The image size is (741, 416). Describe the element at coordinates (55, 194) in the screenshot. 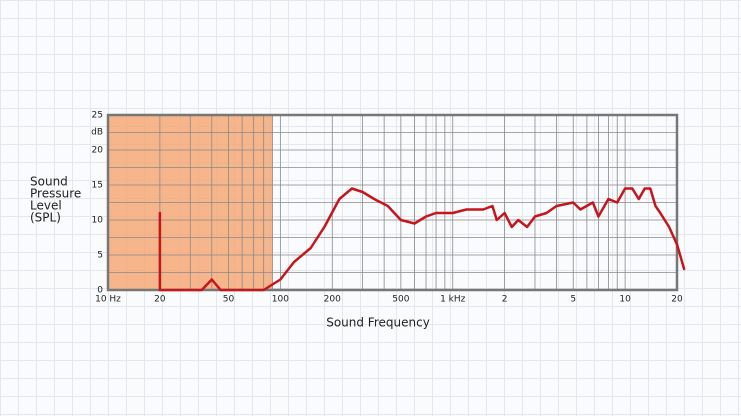

I see `y-axis-title-line: Pressure` at that location.